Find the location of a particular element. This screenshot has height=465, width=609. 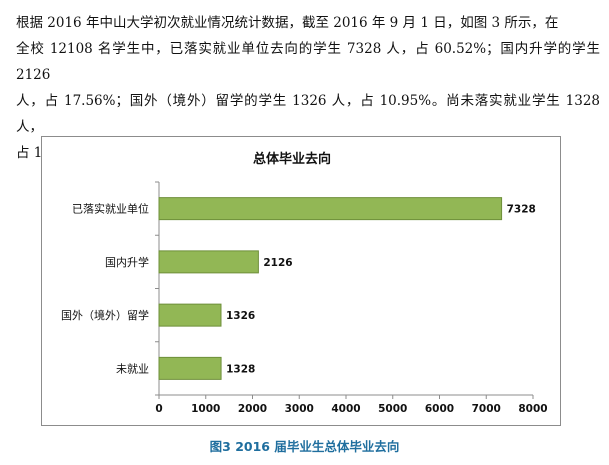

figure-caption: 图3 2016 届毕业生总体毕业去向 is located at coordinates (304, 446).